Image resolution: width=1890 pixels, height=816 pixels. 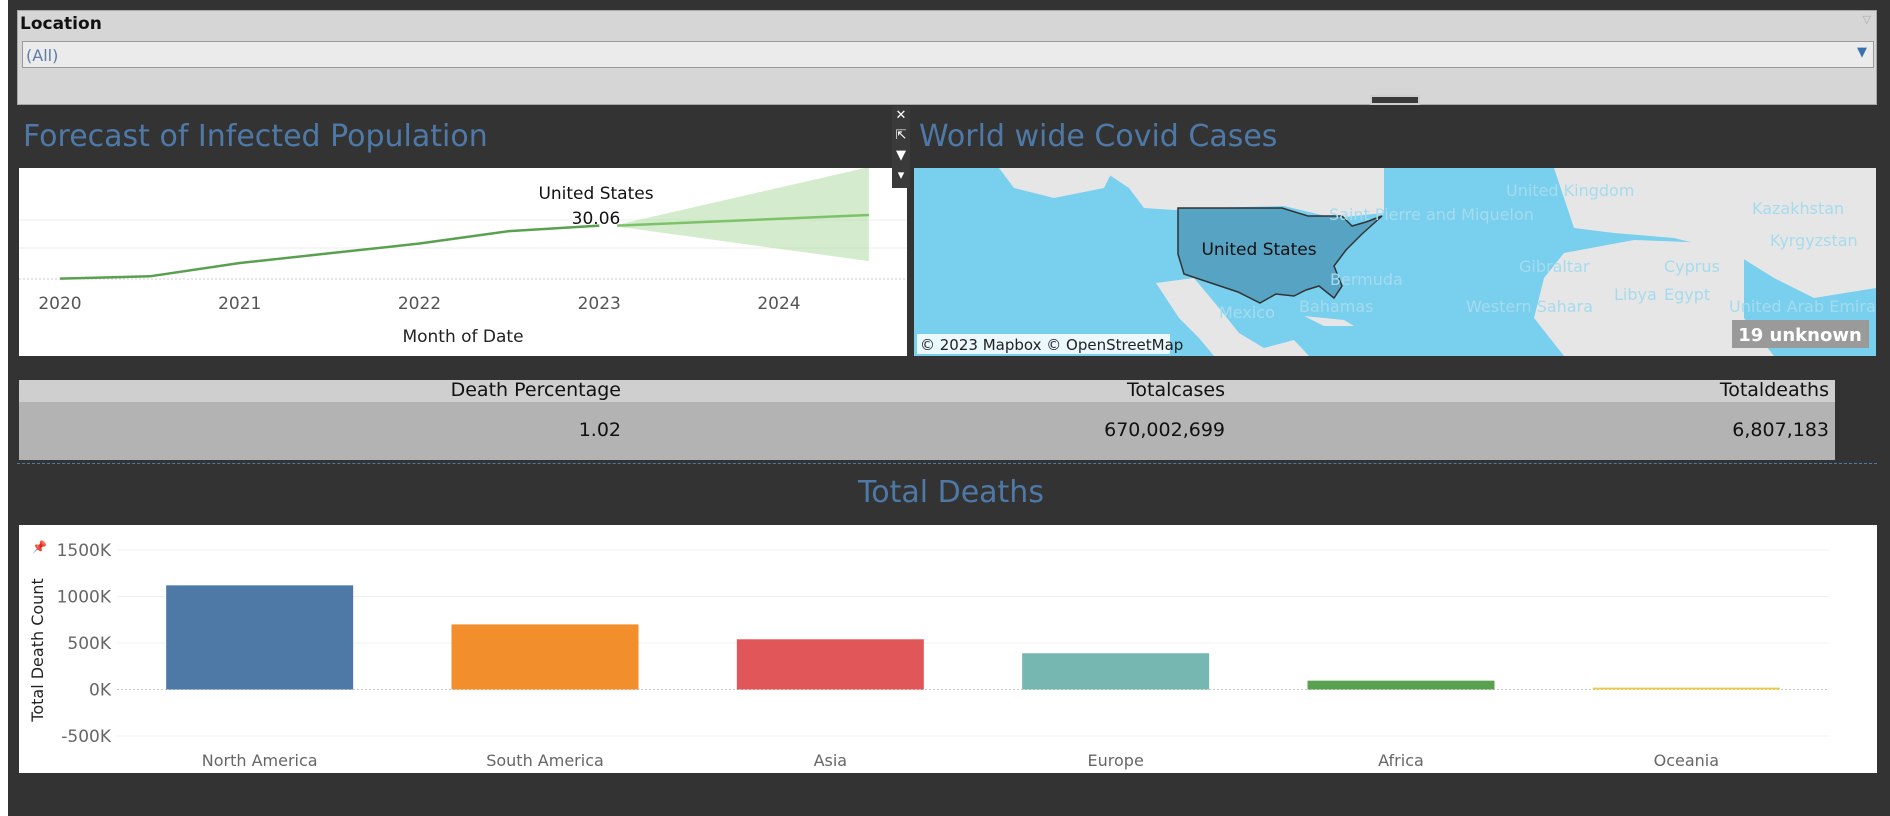 I want to click on usa-shape, so click(x=1280, y=255).